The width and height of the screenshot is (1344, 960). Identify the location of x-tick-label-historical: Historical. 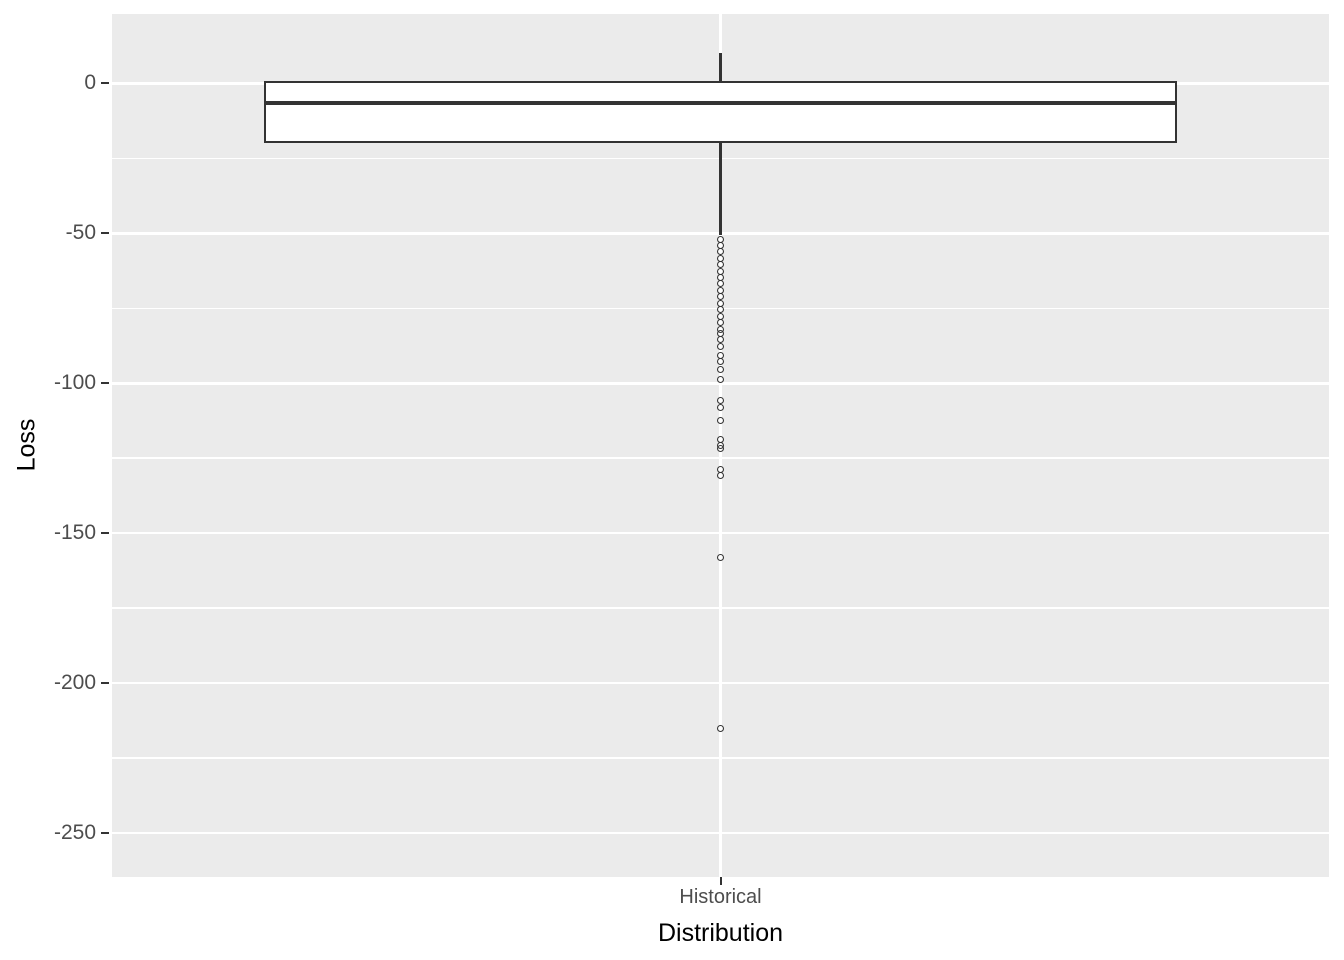
(720, 897).